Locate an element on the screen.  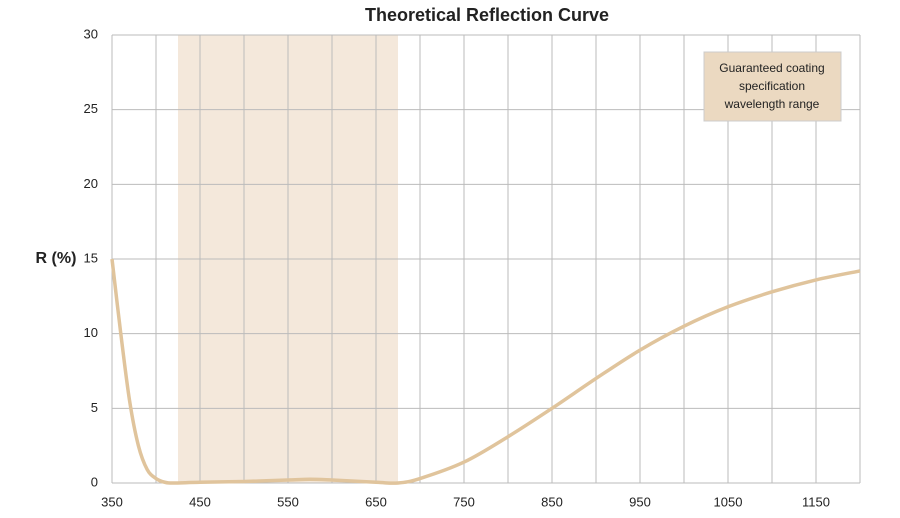
x-tick-label: 850 is located at coordinates (552, 501).